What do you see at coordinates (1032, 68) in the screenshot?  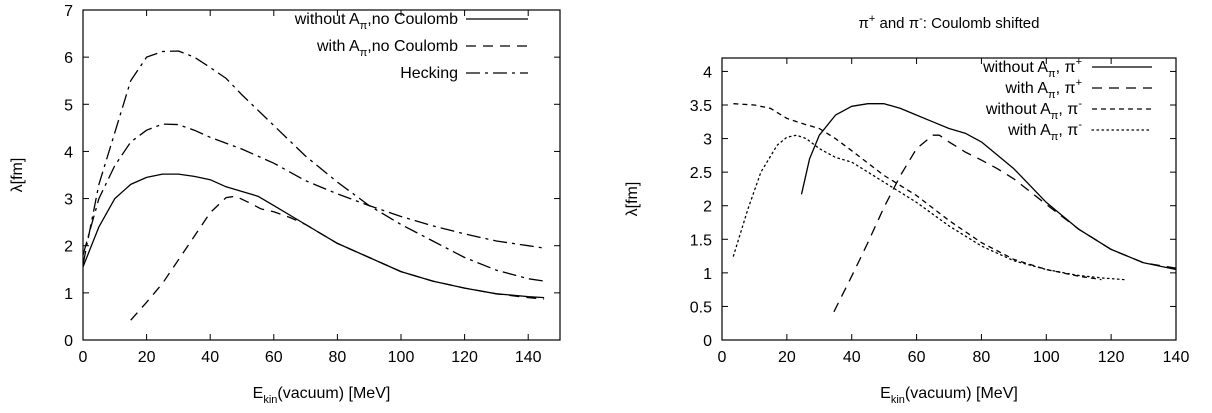 I see `legend-label: without Aπ, π+` at bounding box center [1032, 68].